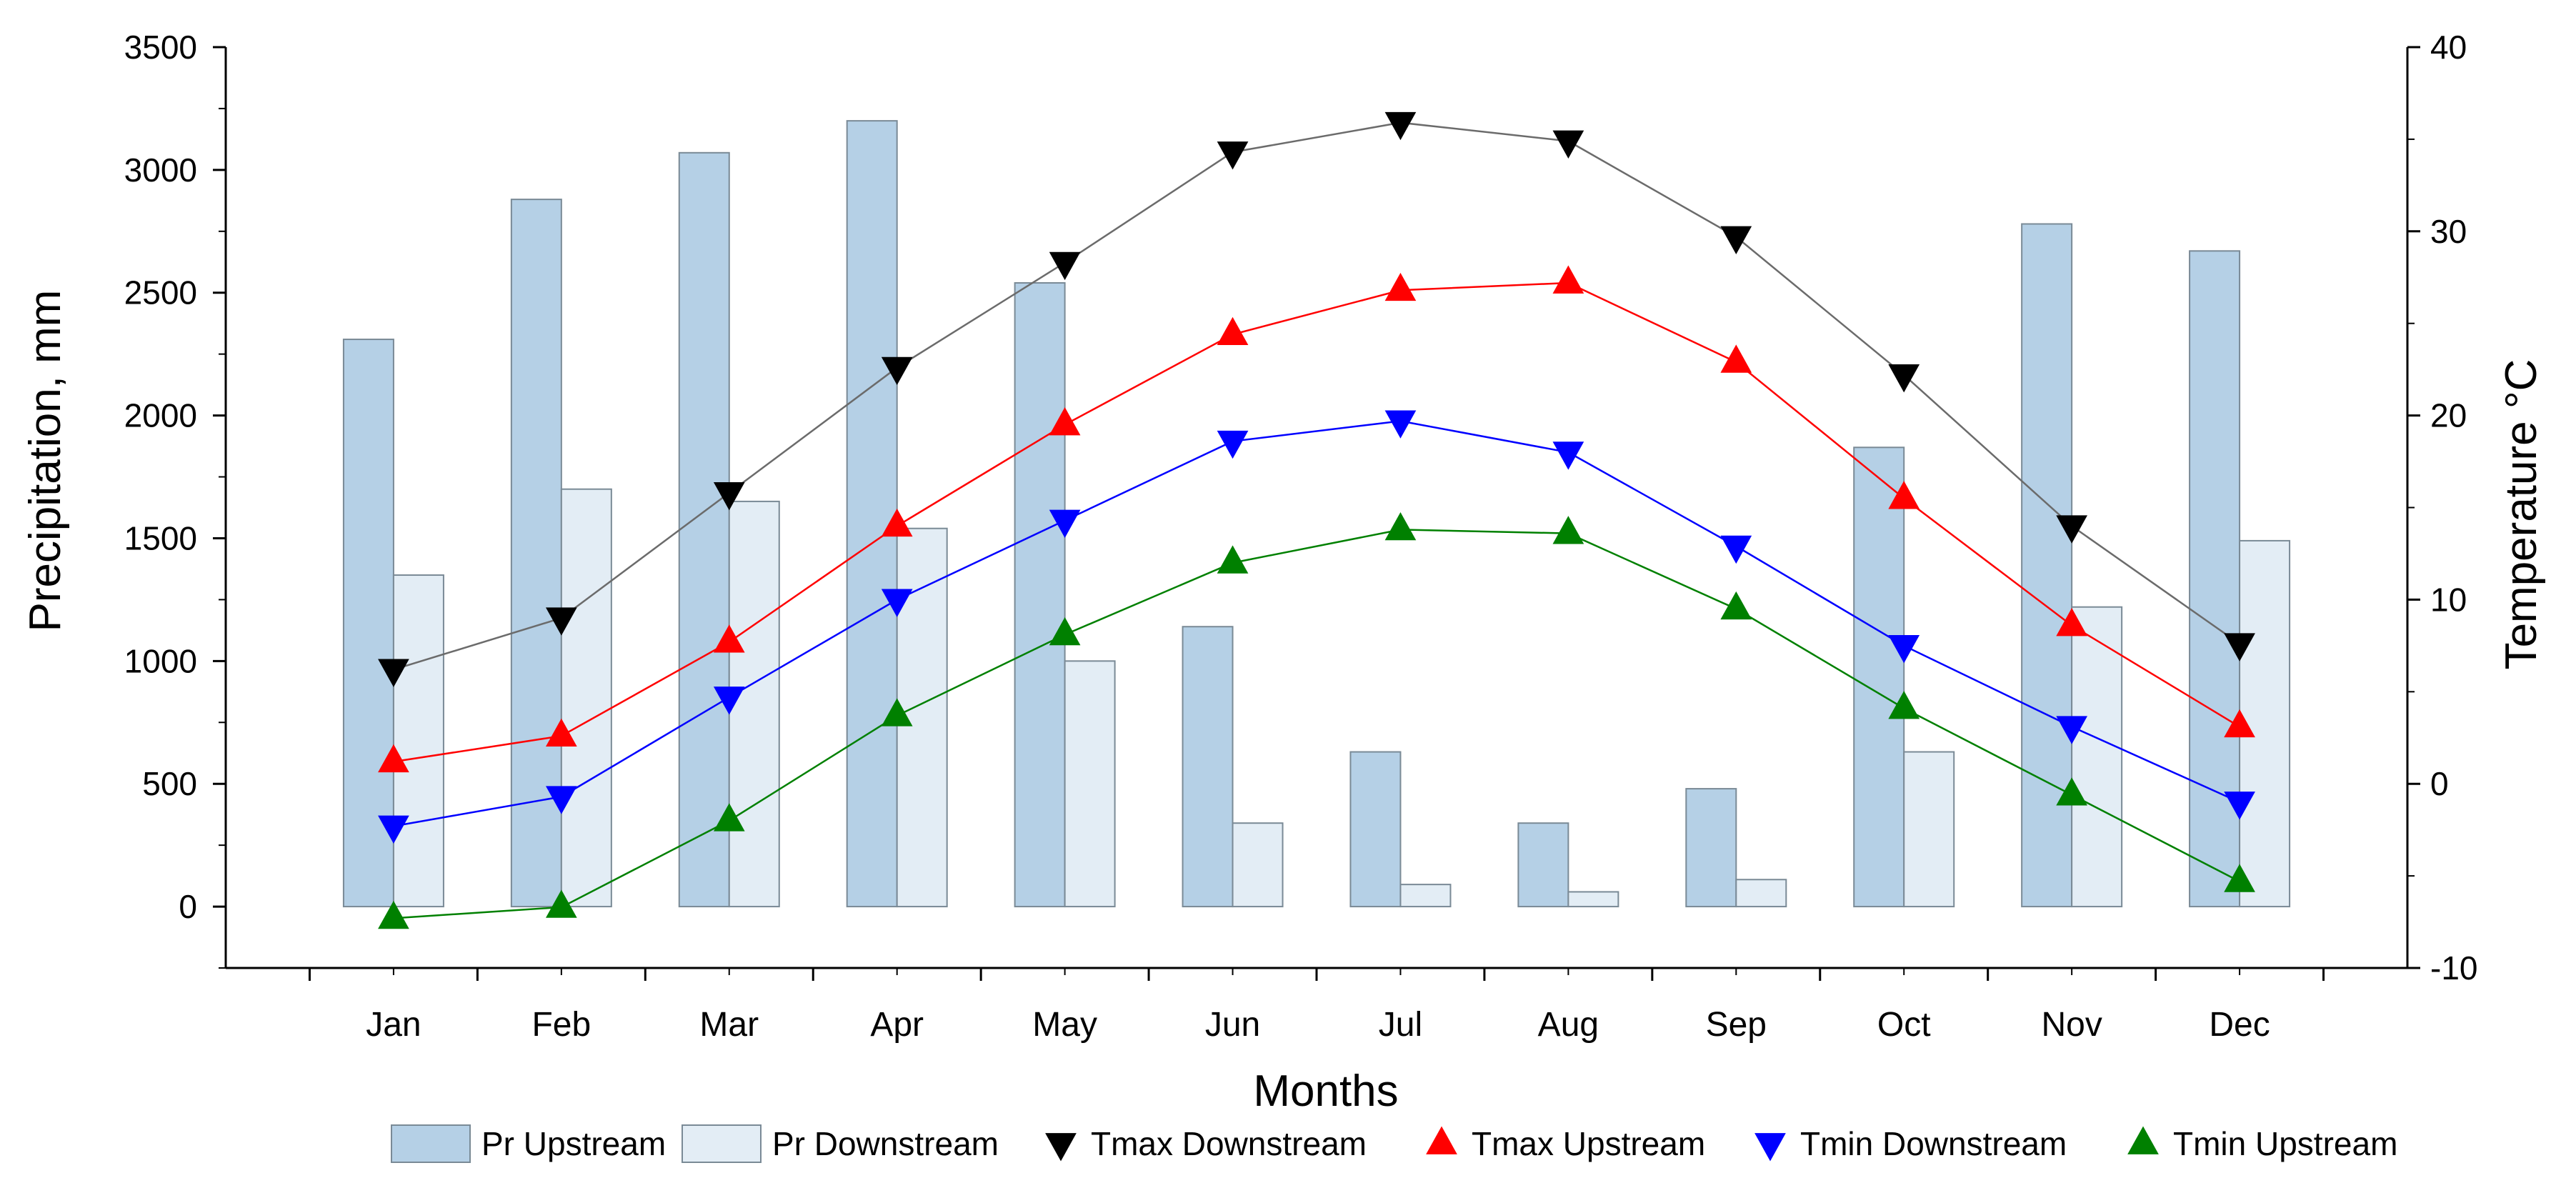 The image size is (2576, 1183). Describe the element at coordinates (2097, 757) in the screenshot. I see `bar-pr-downstream-nov` at that location.